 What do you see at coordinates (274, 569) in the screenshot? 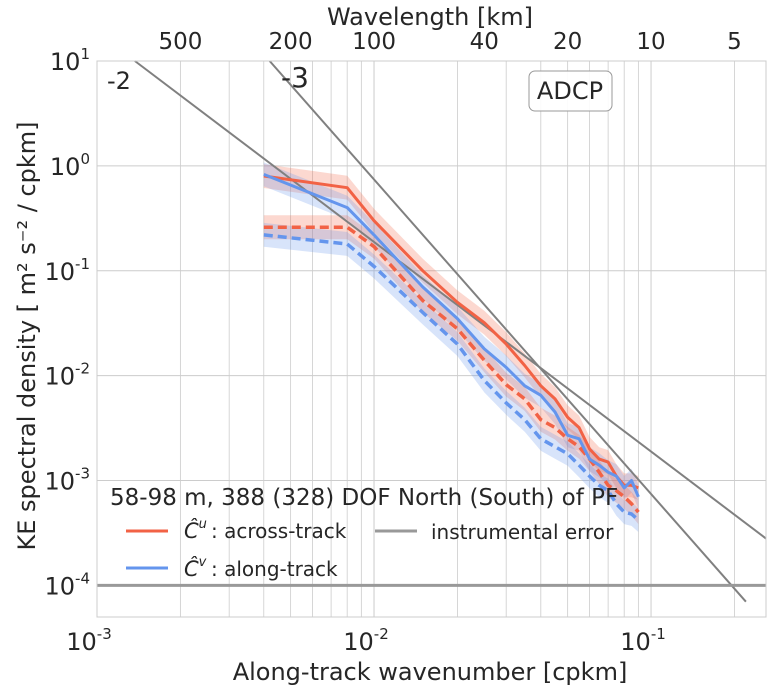
I see `legend-label-along: : along-track` at bounding box center [274, 569].